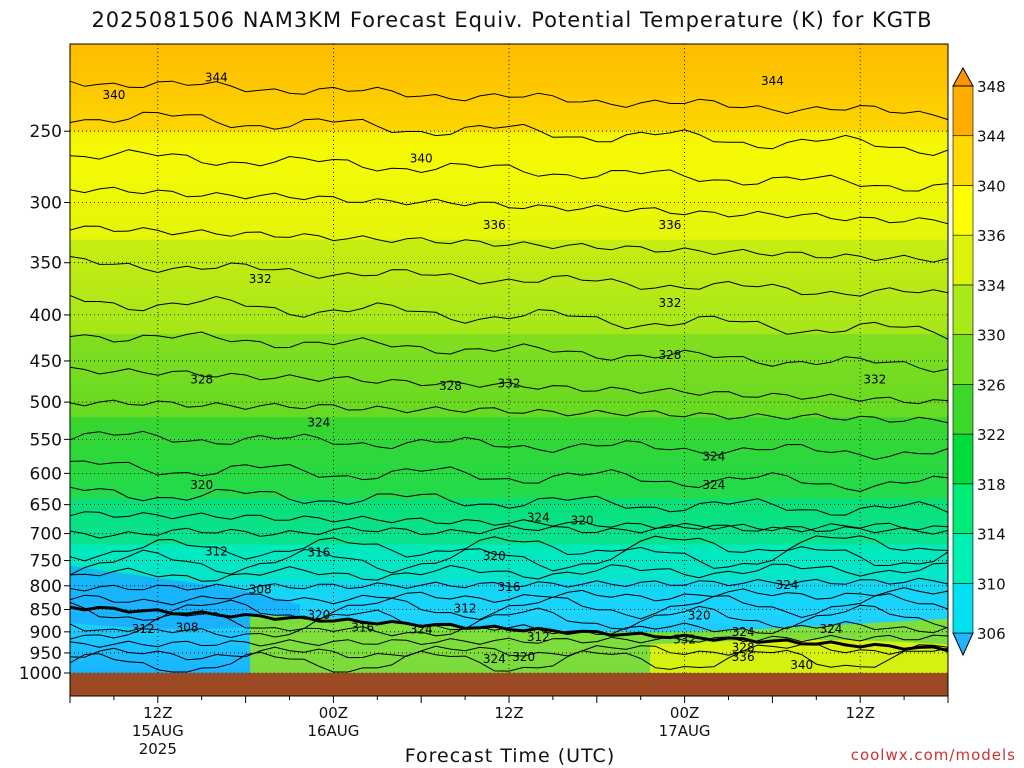  I want to click on contour-label-33: 324, so click(830, 629).